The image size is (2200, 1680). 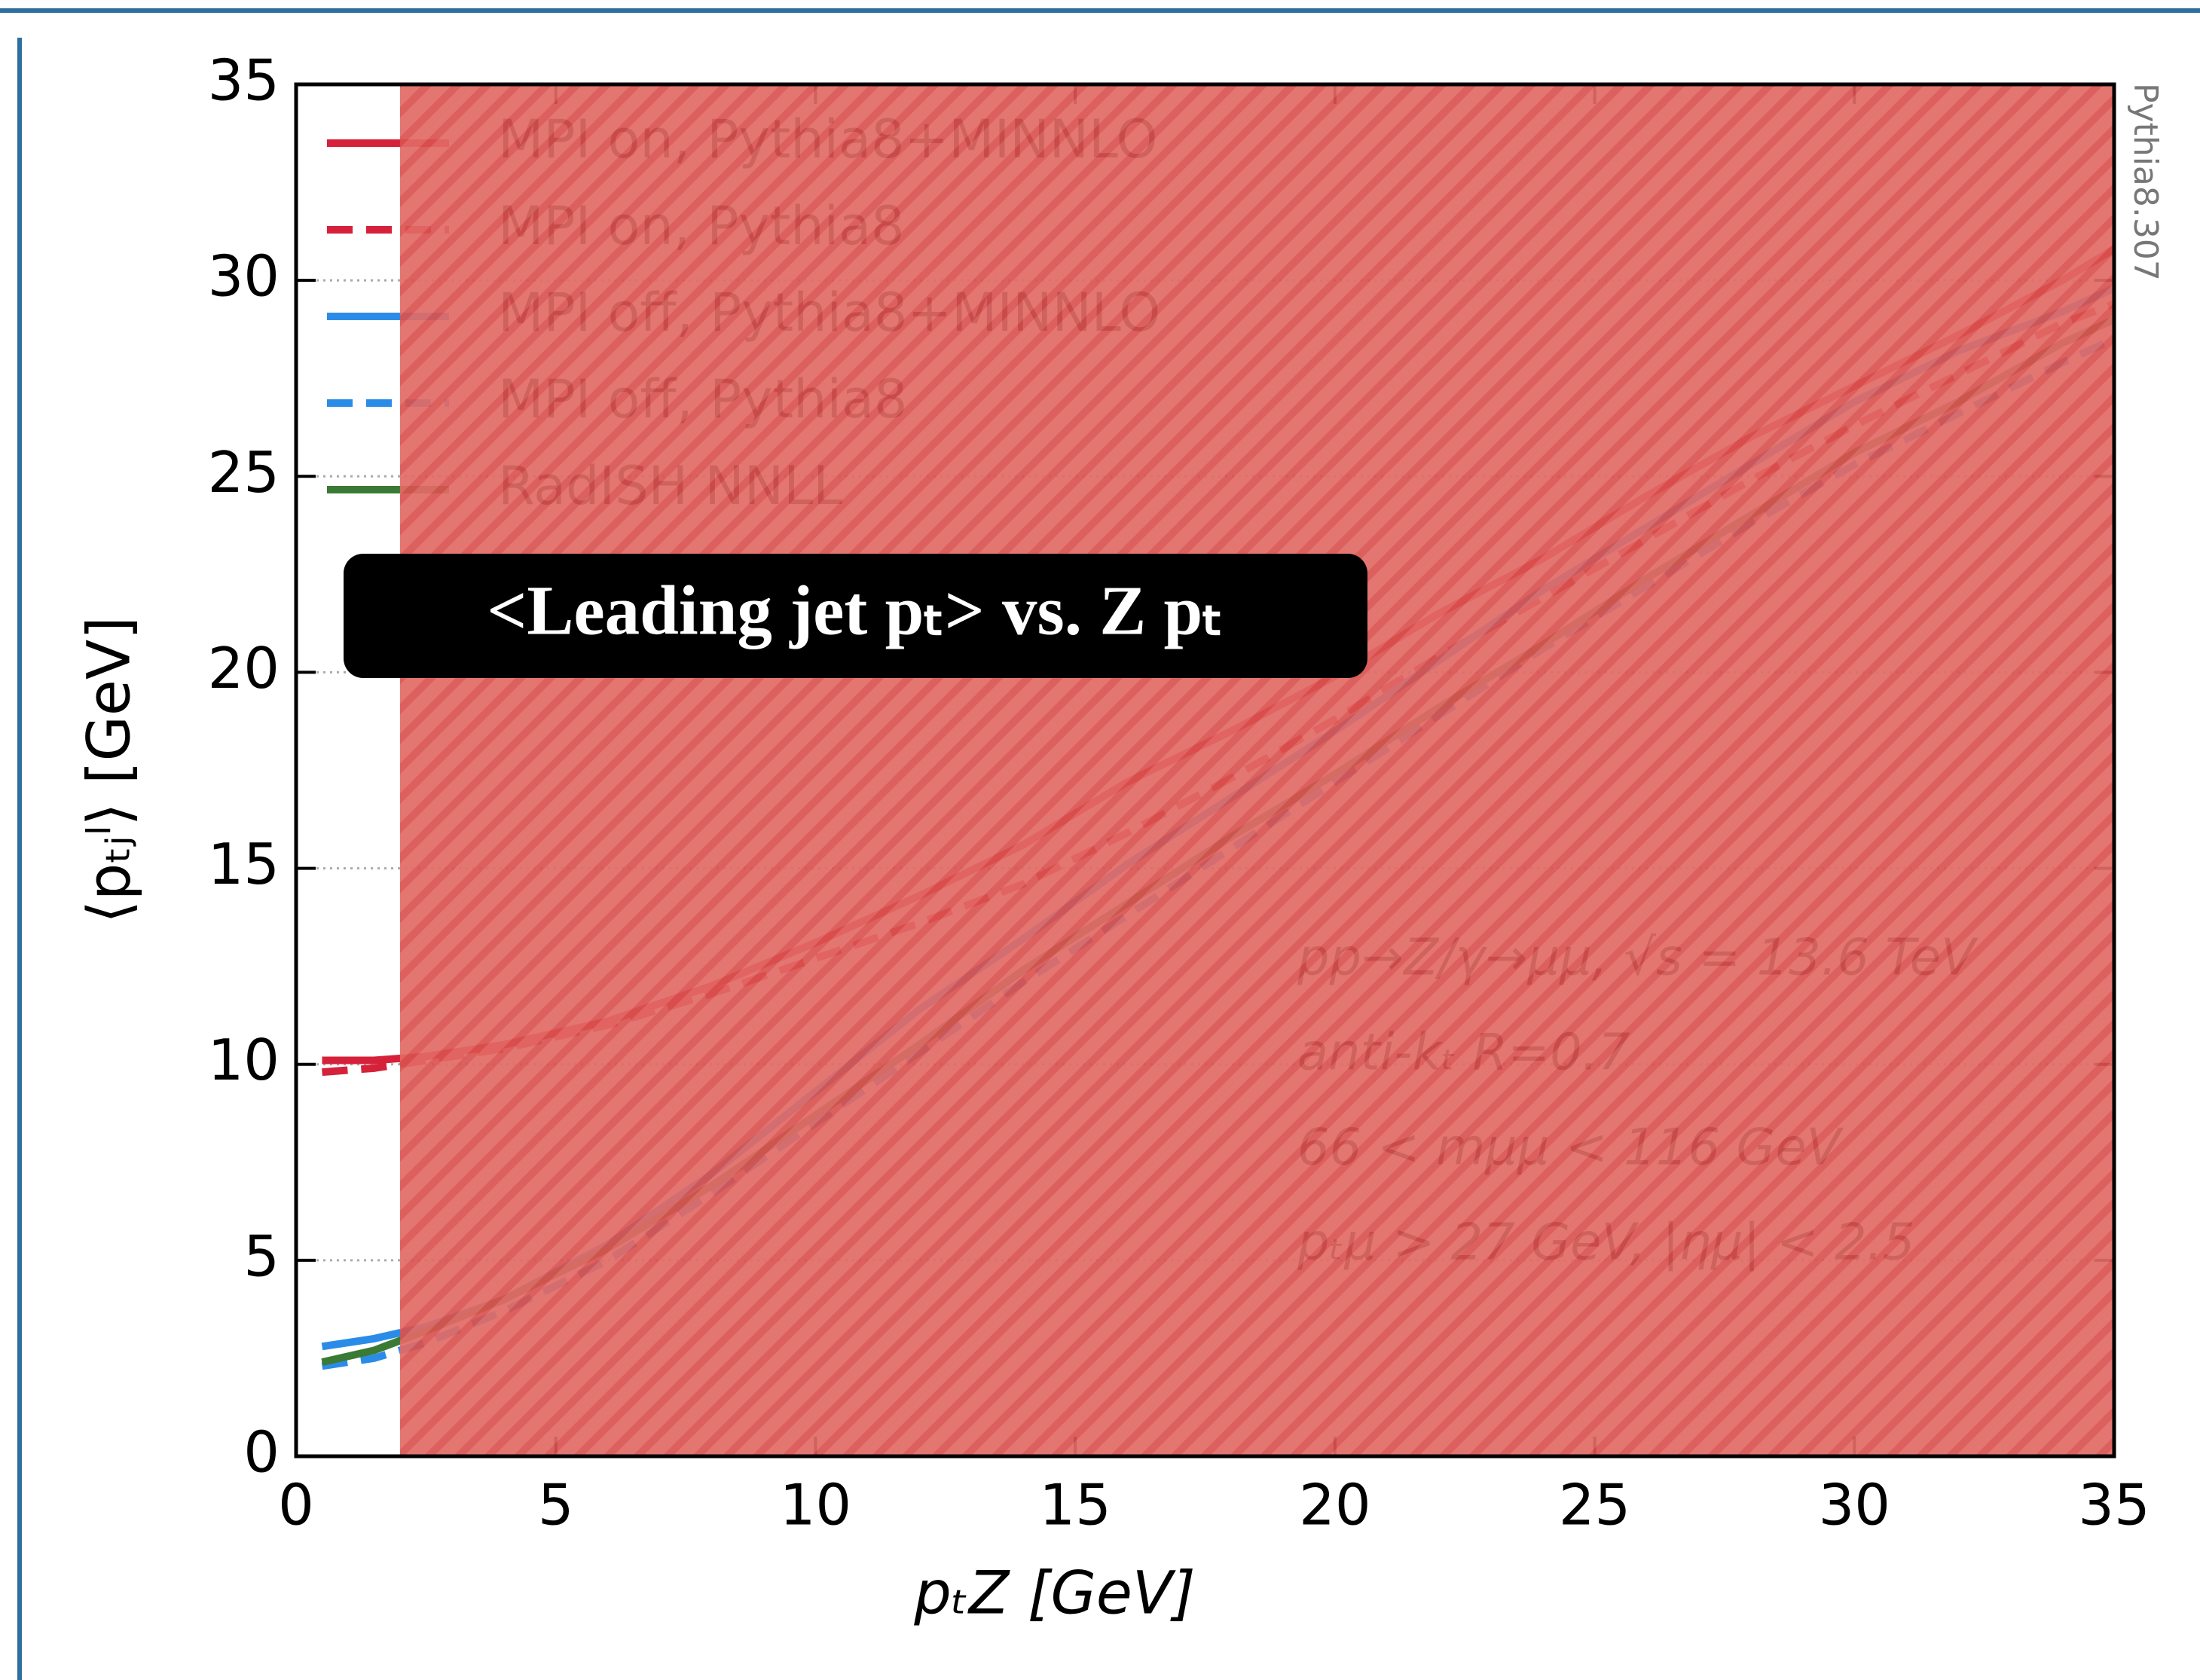 I want to click on y-tick-label: 25, so click(x=244, y=472).